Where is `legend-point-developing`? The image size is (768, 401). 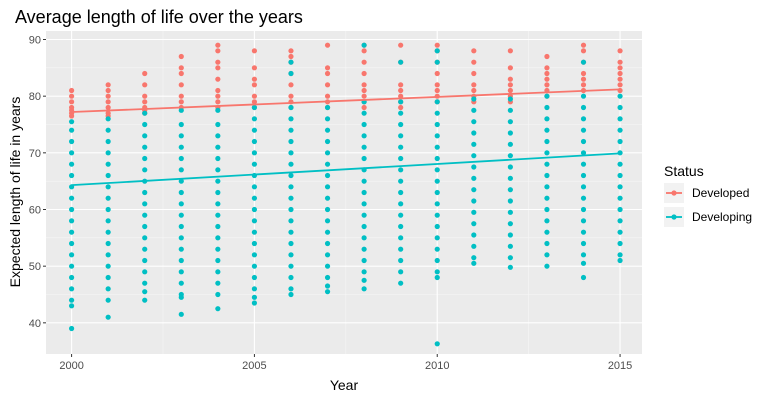 legend-point-developing is located at coordinates (674, 217).